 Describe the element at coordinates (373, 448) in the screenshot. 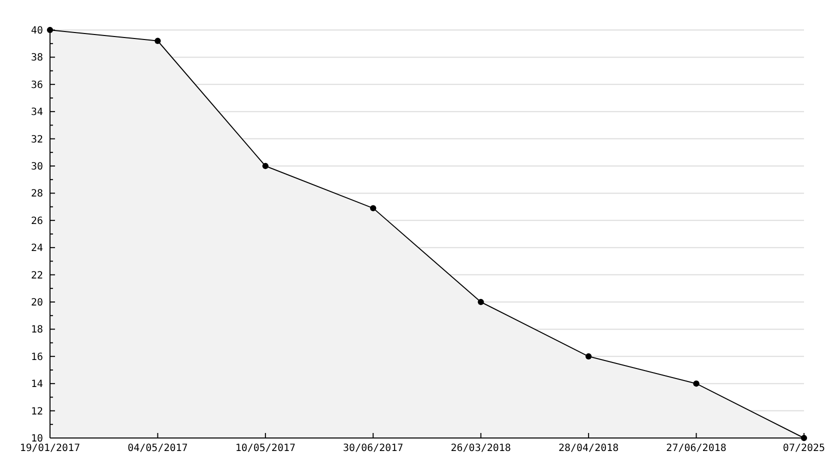

I see `x-tick-label: 30/06/2017` at that location.